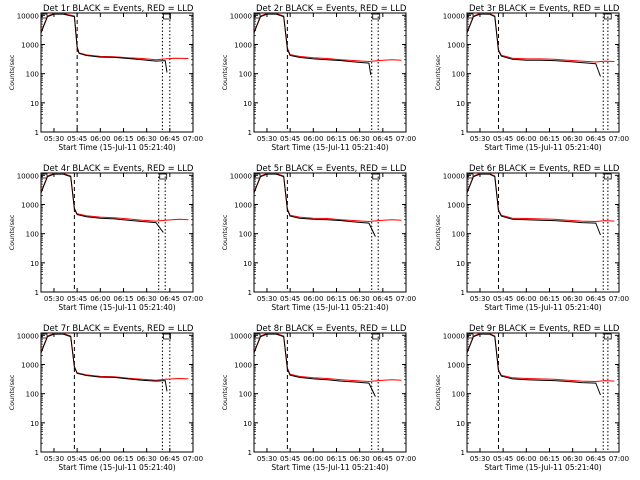 The width and height of the screenshot is (640, 480). Describe the element at coordinates (118, 9) in the screenshot. I see `panel-title: Det 1r BLACK = Events, RED = LLD` at that location.